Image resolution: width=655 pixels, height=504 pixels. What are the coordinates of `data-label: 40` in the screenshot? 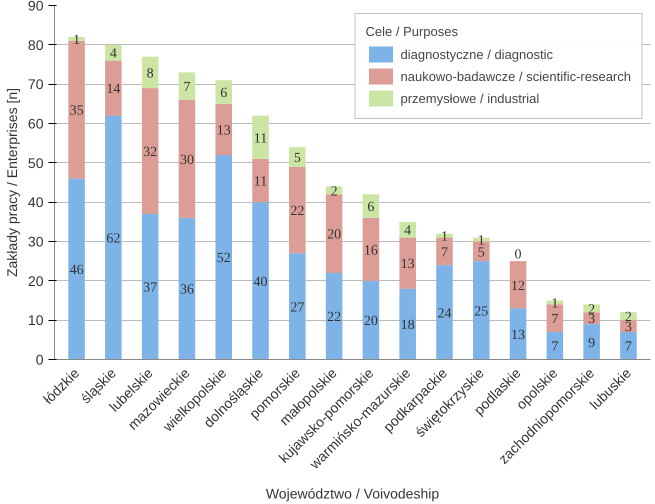 It's located at (261, 282).